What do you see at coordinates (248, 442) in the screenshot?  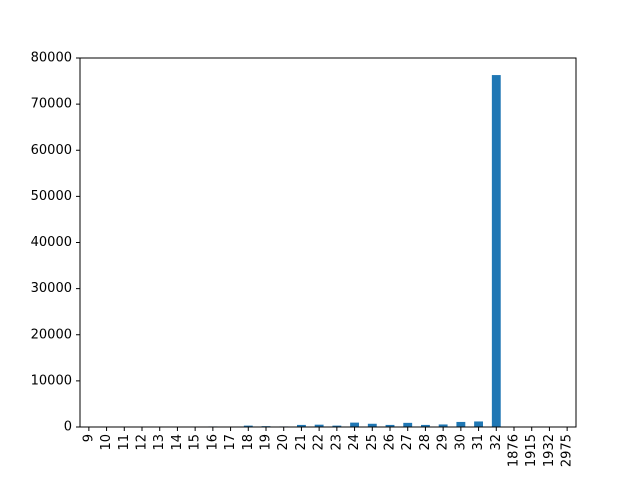 I see `x-tick-label: 18` at bounding box center [248, 442].